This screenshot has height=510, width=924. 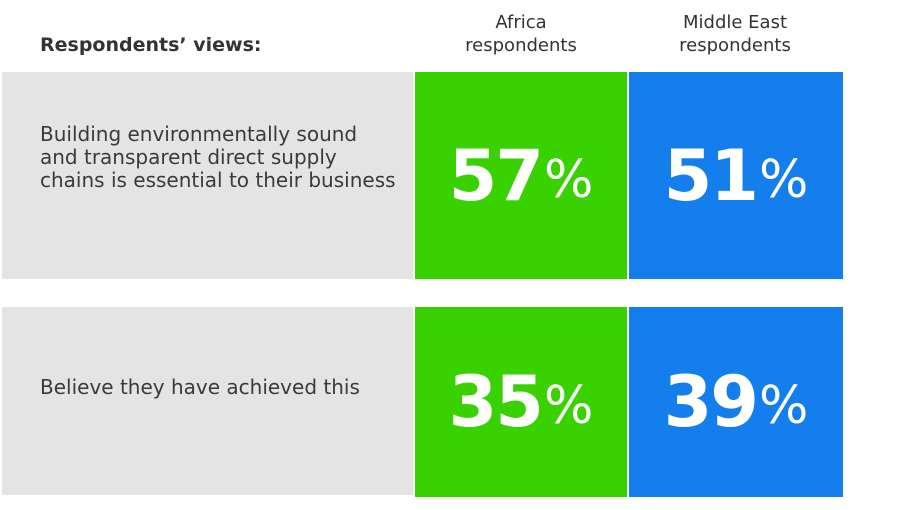 What do you see at coordinates (521, 34) in the screenshot?
I see `column-header-africa: Africa respondents` at bounding box center [521, 34].